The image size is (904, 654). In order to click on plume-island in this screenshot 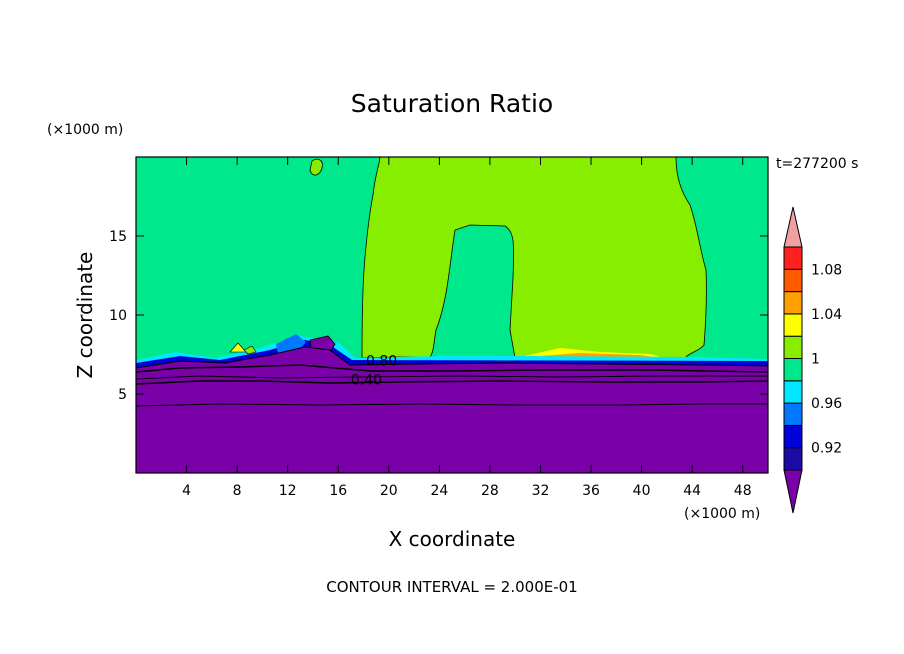, I will do `click(316, 167)`.